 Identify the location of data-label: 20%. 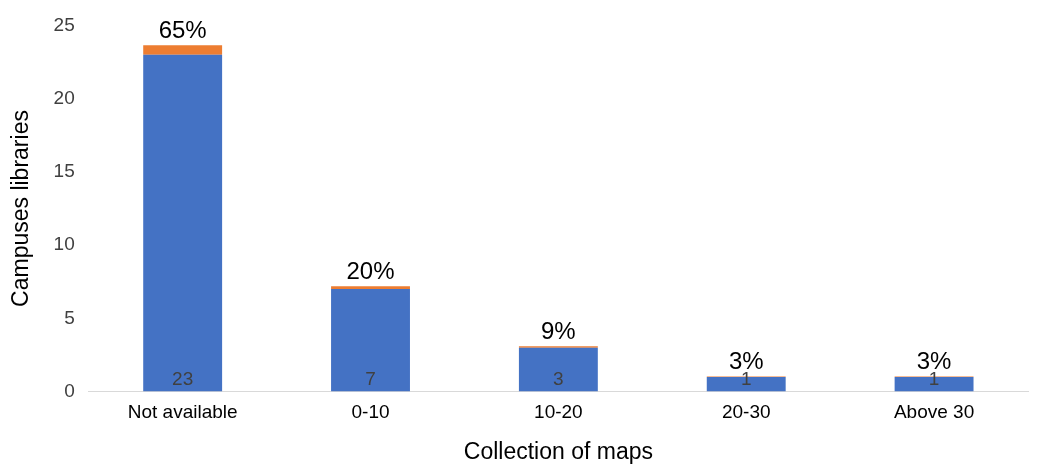
(370, 270).